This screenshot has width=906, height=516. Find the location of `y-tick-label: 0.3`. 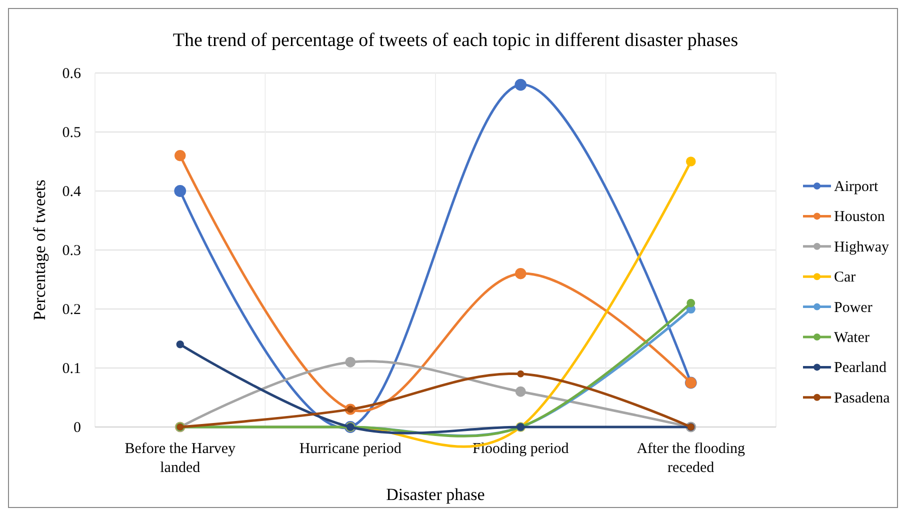

y-tick-label: 0.3 is located at coordinates (71, 251).